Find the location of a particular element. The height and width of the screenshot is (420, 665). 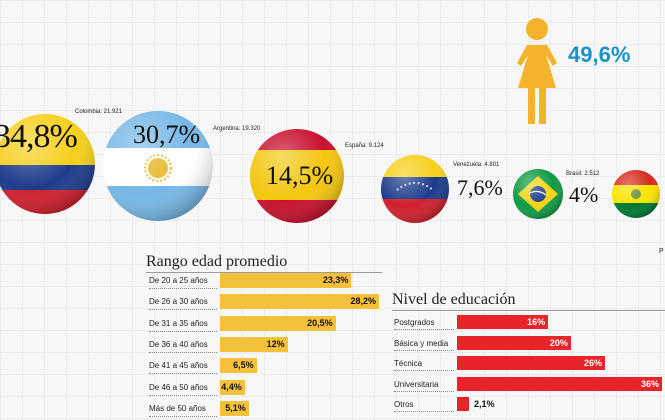

age-value-label: 20,5% is located at coordinates (320, 322).